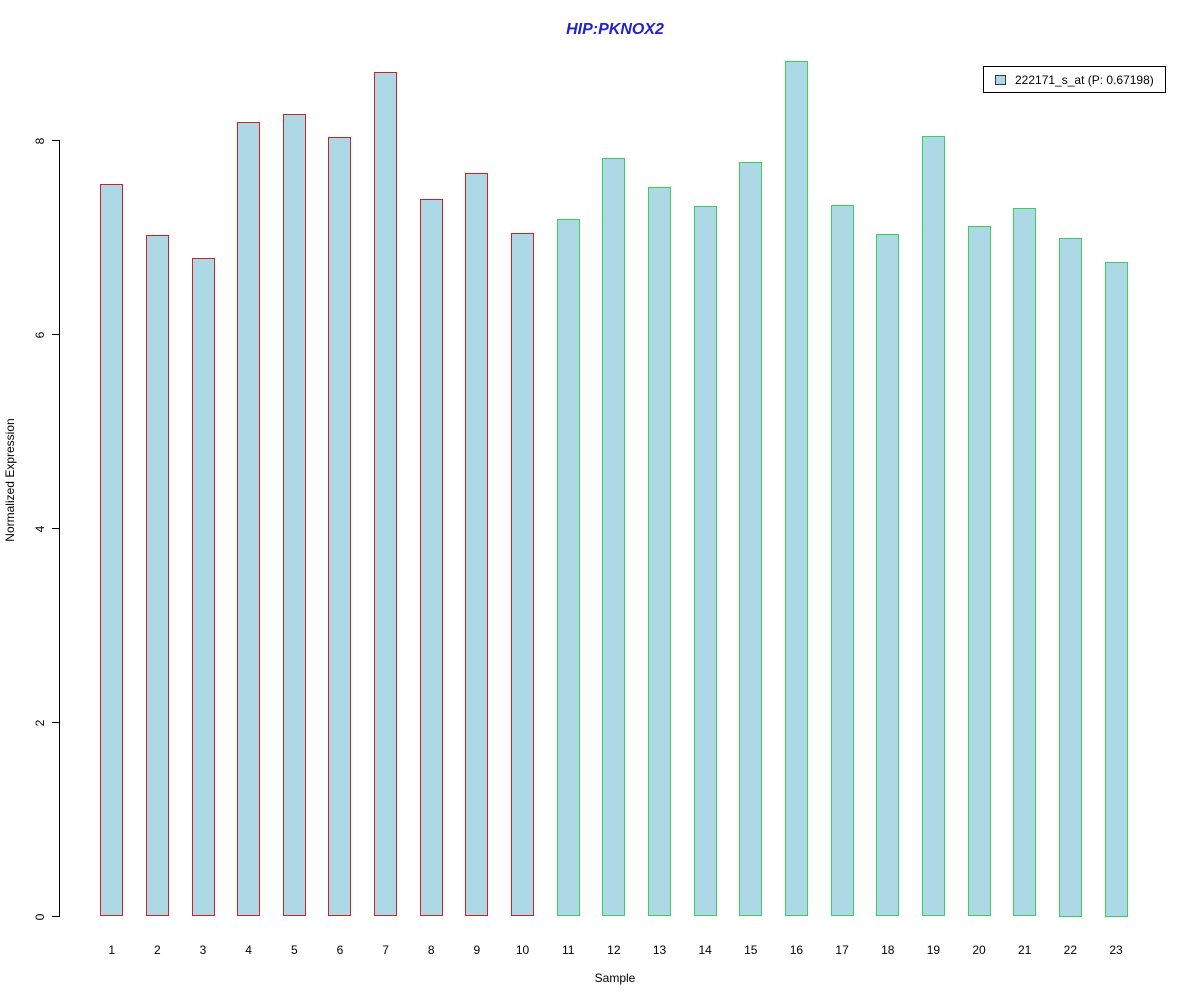 This screenshot has width=1200, height=1000. I want to click on legend-box: 222171_s_at (P: 0.67198), so click(1074, 79).